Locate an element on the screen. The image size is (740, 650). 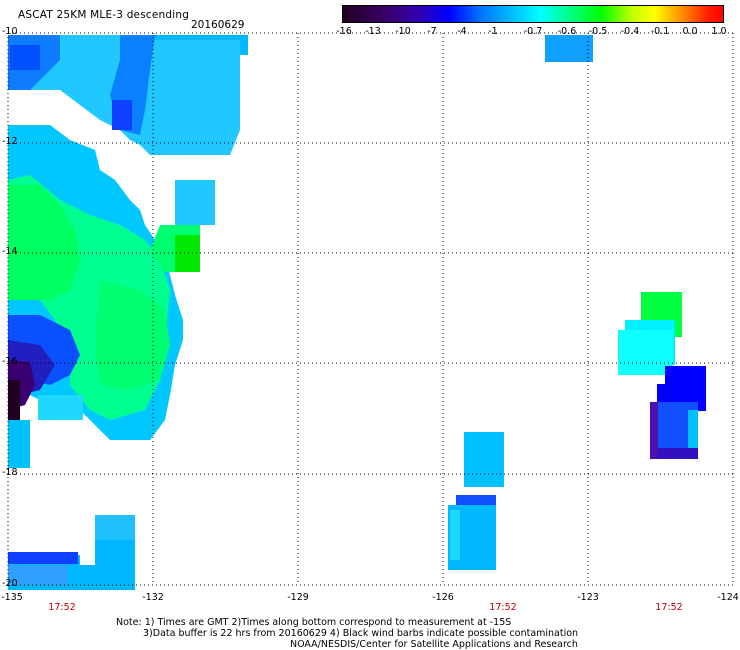
lon-label-135: -135 is located at coordinates (12, 597).